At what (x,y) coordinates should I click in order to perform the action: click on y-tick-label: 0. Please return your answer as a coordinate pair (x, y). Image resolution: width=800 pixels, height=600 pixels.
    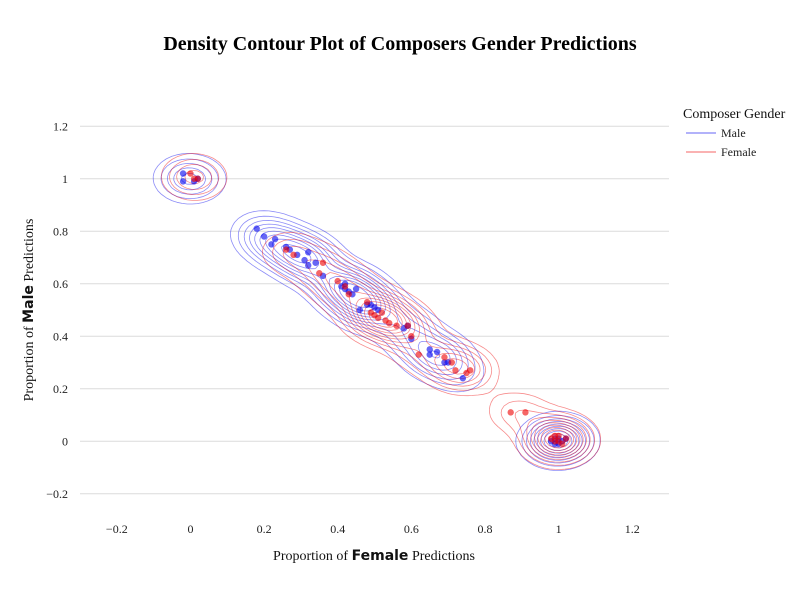
    Looking at the image, I should click on (65, 441).